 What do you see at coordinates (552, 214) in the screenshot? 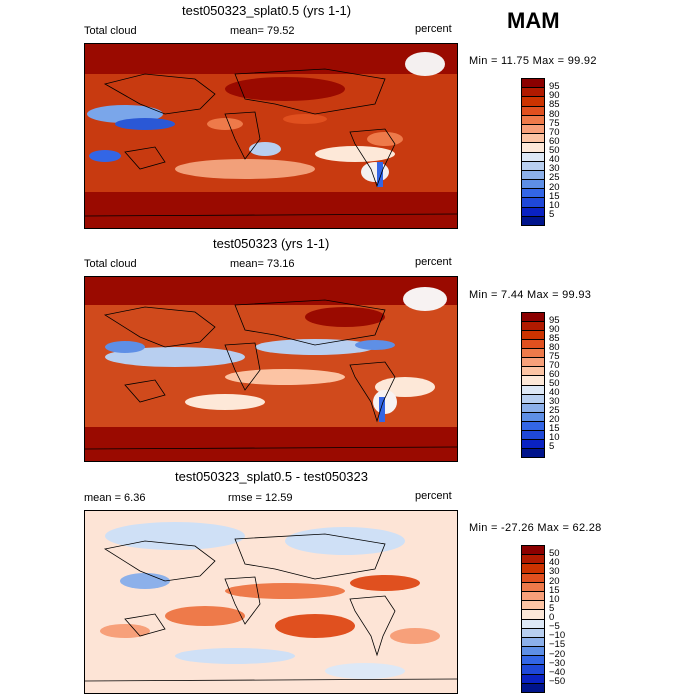
I see `panel-1-colorbar-tick-label: 5` at bounding box center [552, 214].